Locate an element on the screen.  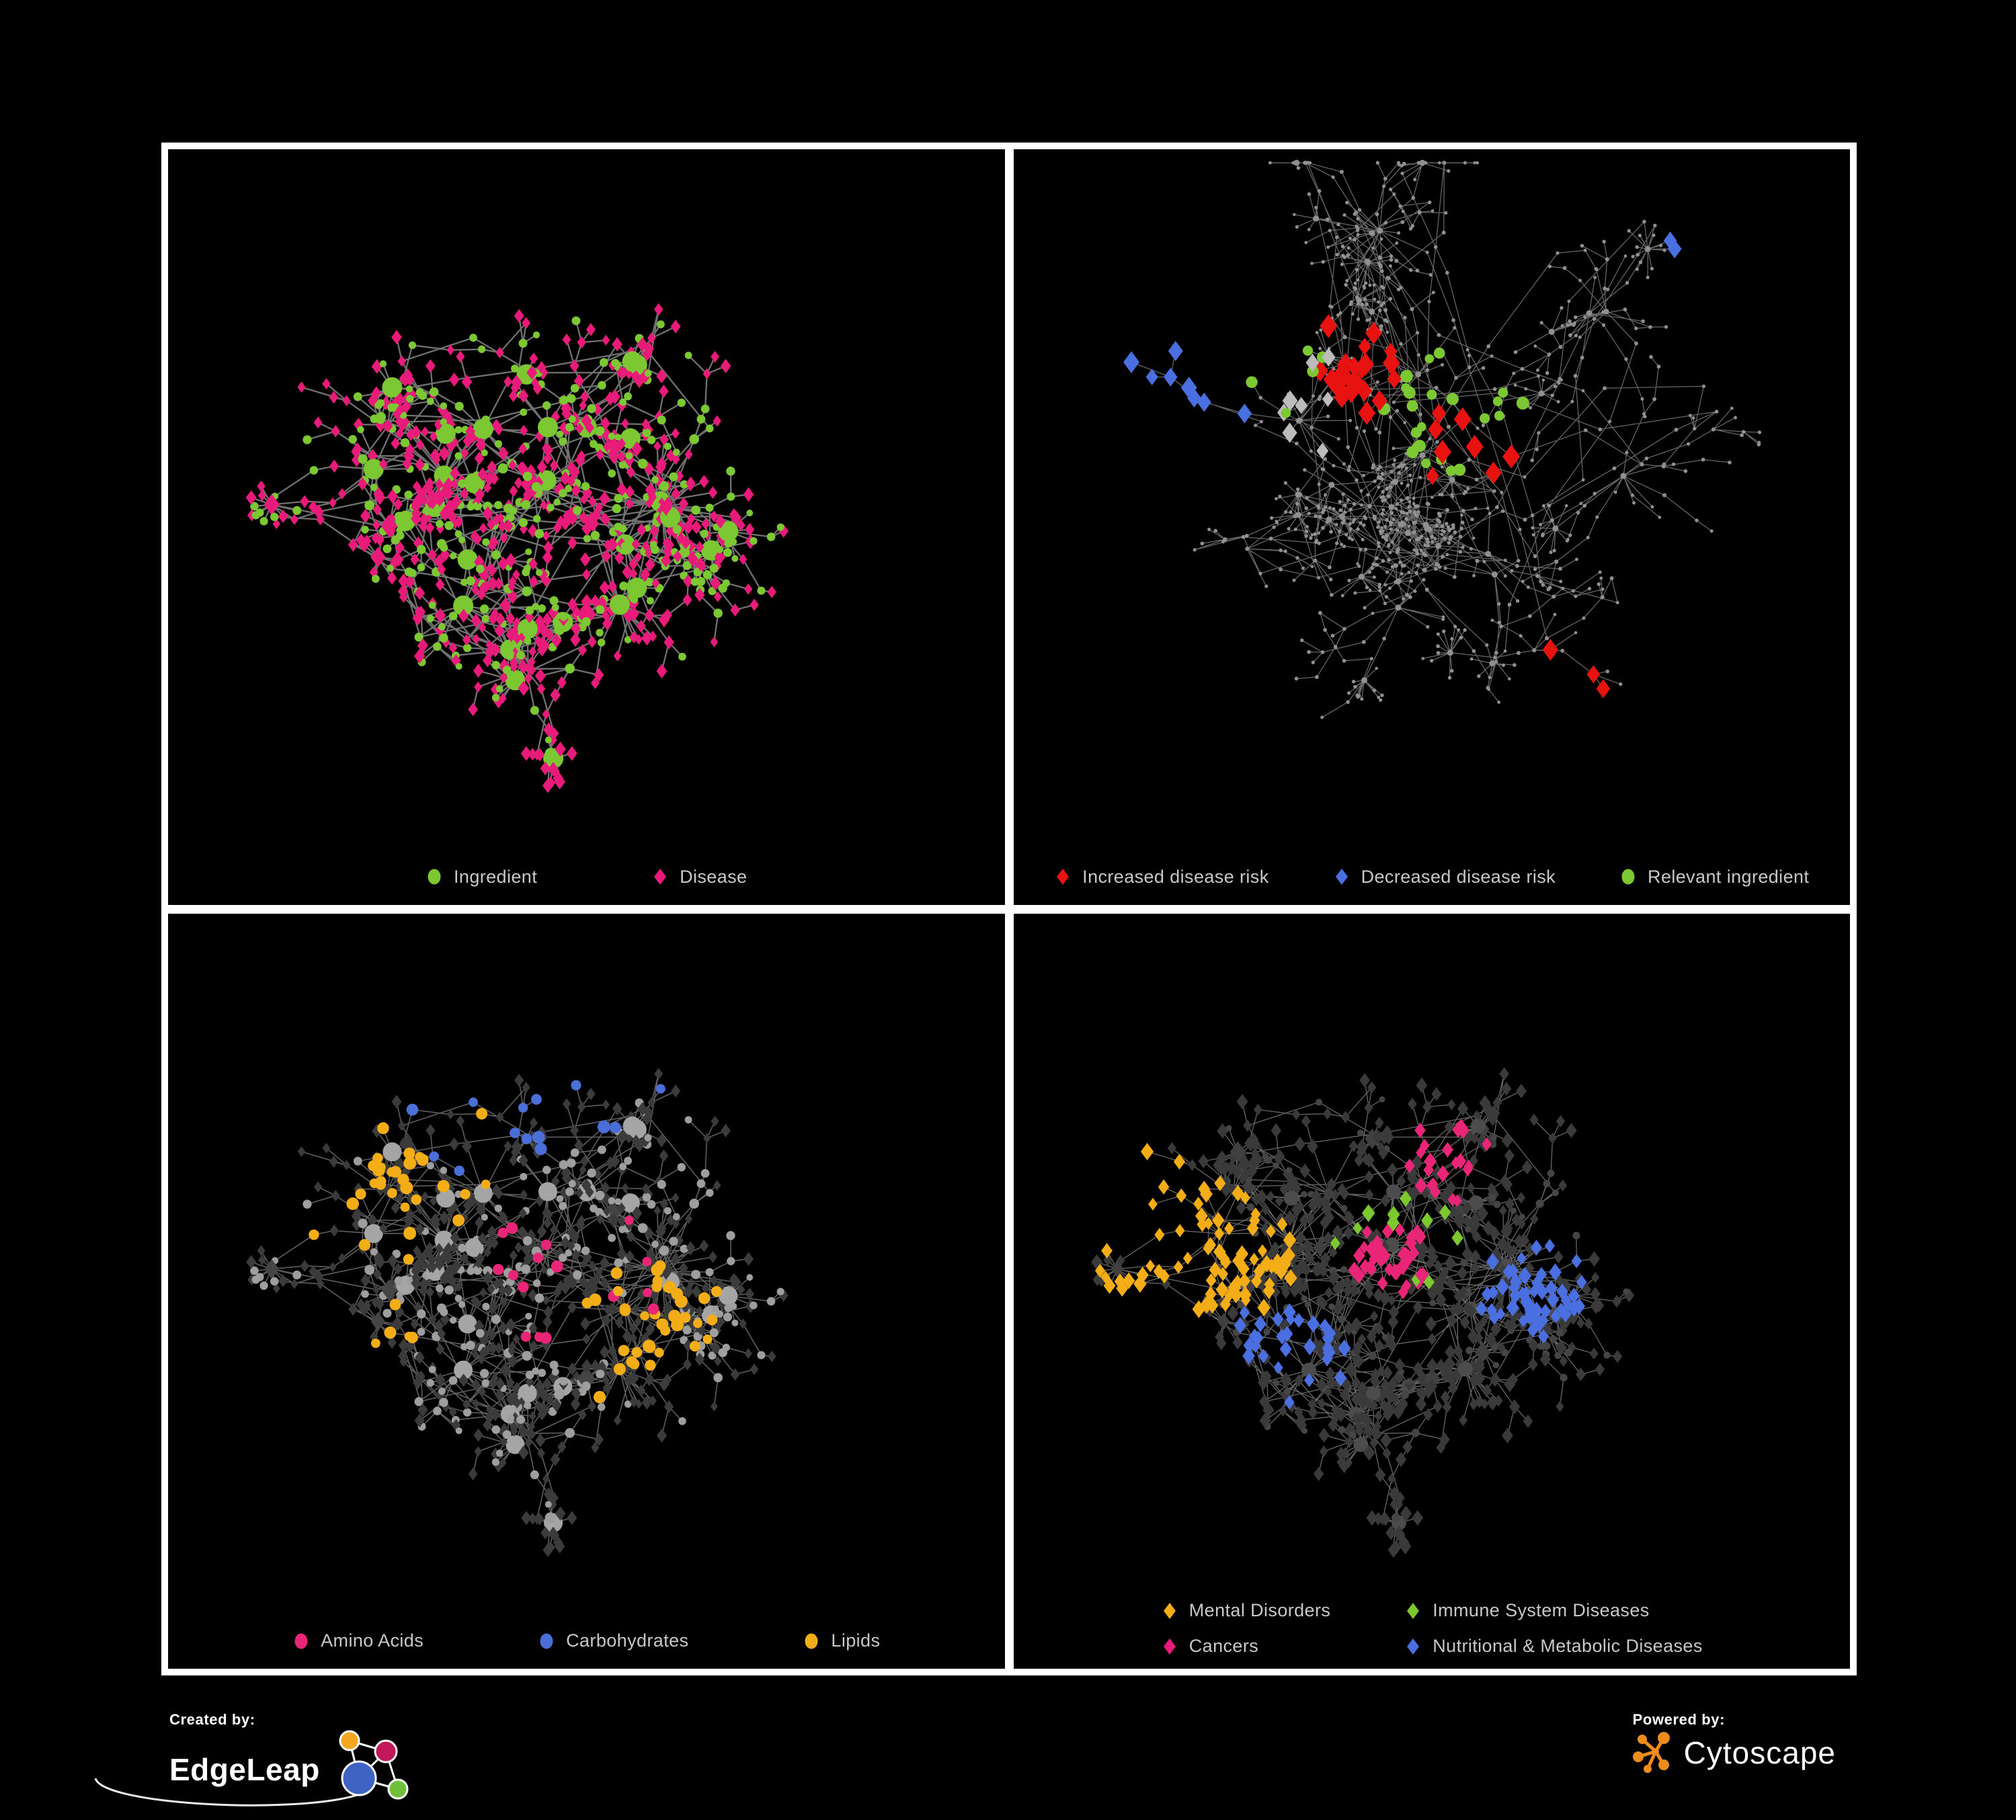
legend-item-carbohydrates: Carbohydrates is located at coordinates (613, 1640).